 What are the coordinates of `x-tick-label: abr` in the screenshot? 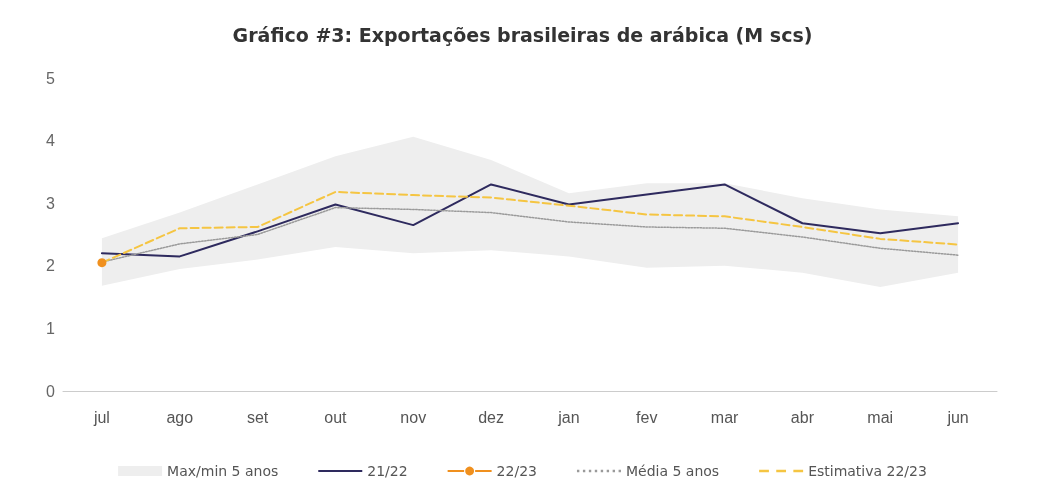 It's located at (802, 417).